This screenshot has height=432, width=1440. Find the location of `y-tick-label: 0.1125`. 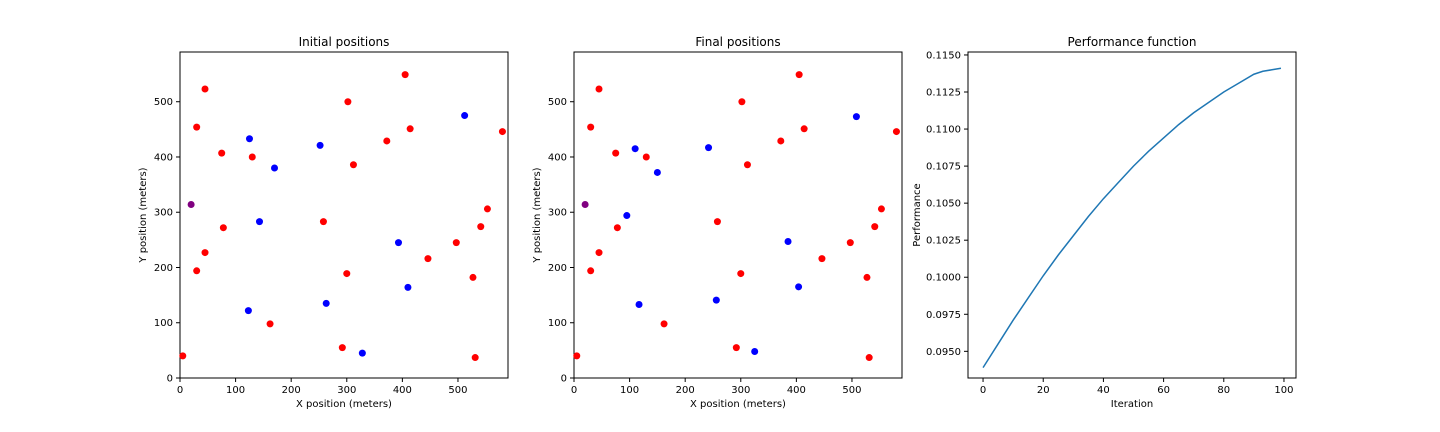

y-tick-label: 0.1125 is located at coordinates (943, 93).